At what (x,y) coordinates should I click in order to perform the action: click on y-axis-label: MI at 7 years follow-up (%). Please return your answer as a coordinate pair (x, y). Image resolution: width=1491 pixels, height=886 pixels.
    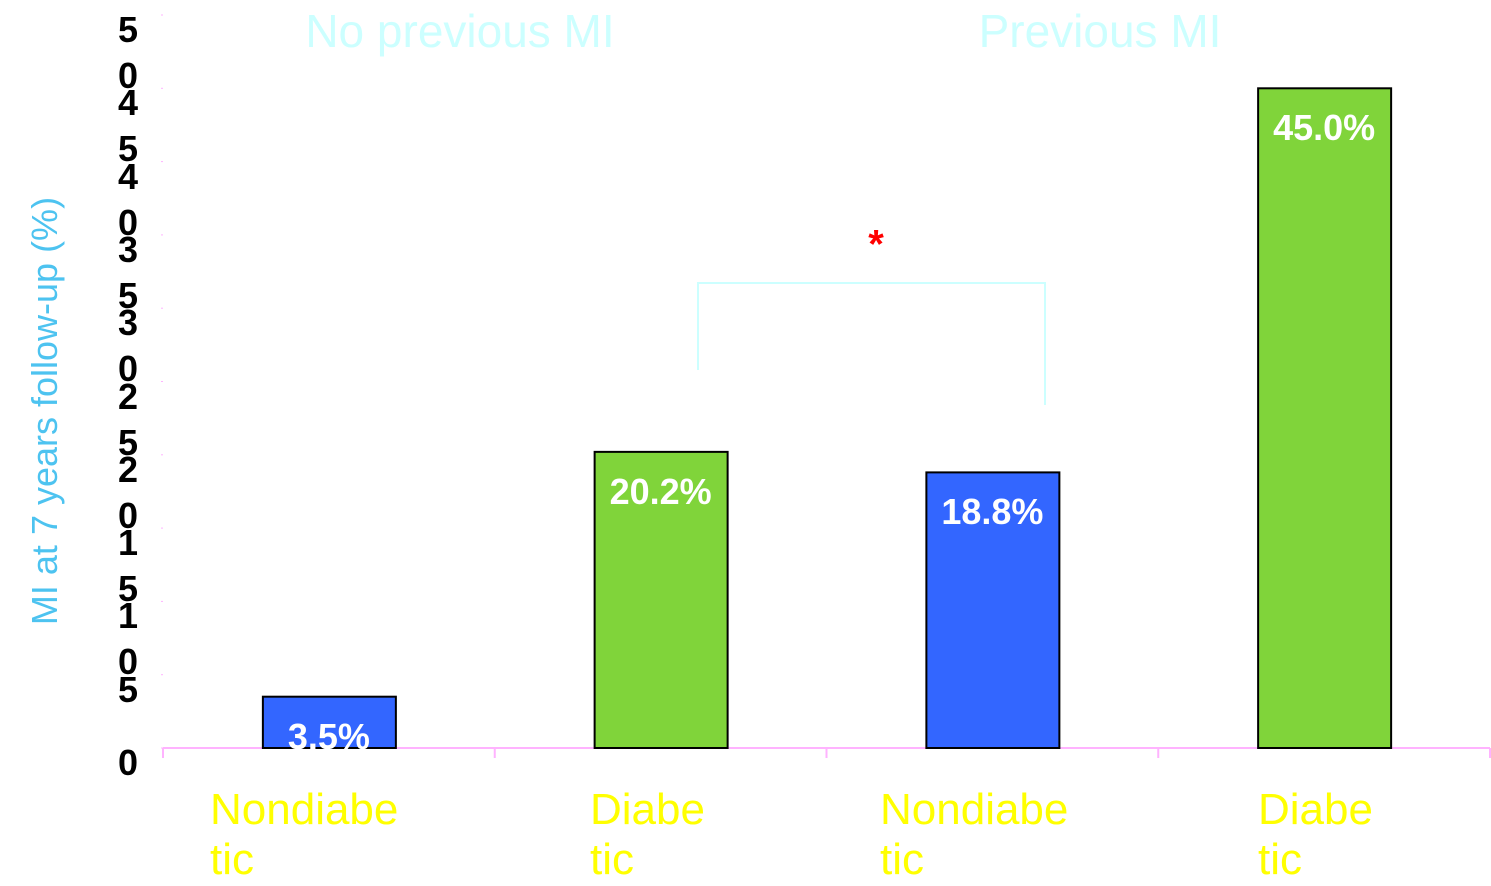
    Looking at the image, I should click on (44, 411).